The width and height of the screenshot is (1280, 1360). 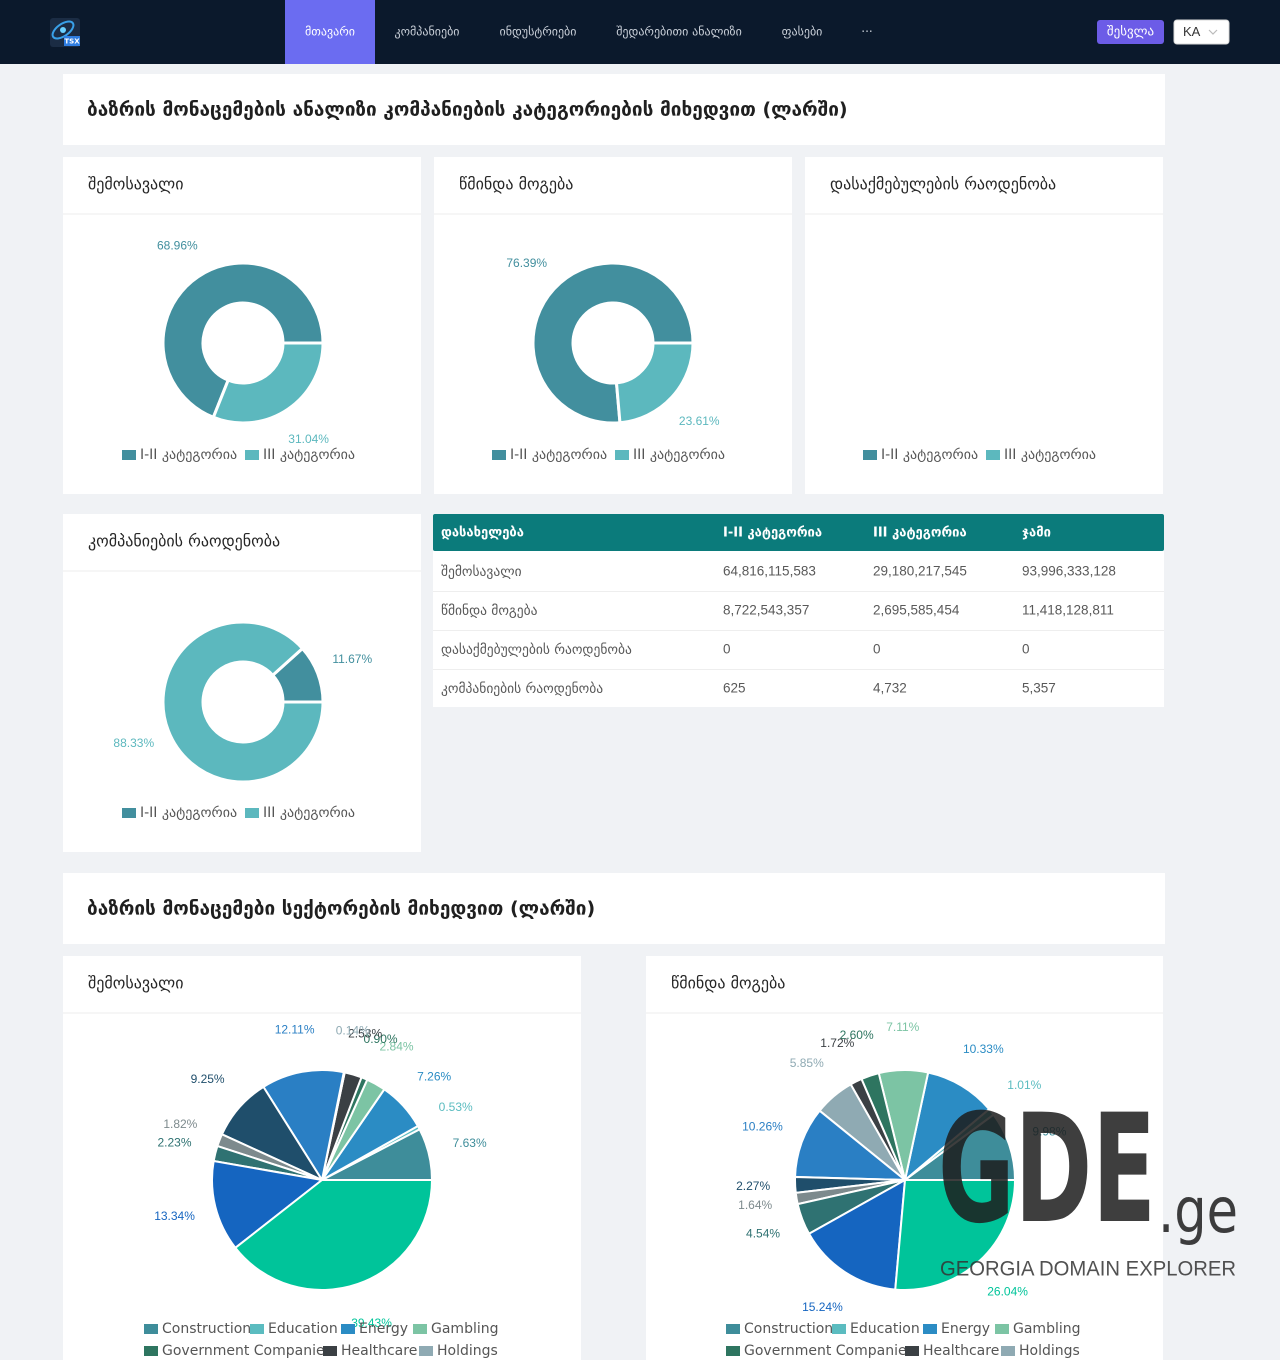 I want to click on watermark-domain: .ge, so click(x=1198, y=1210).